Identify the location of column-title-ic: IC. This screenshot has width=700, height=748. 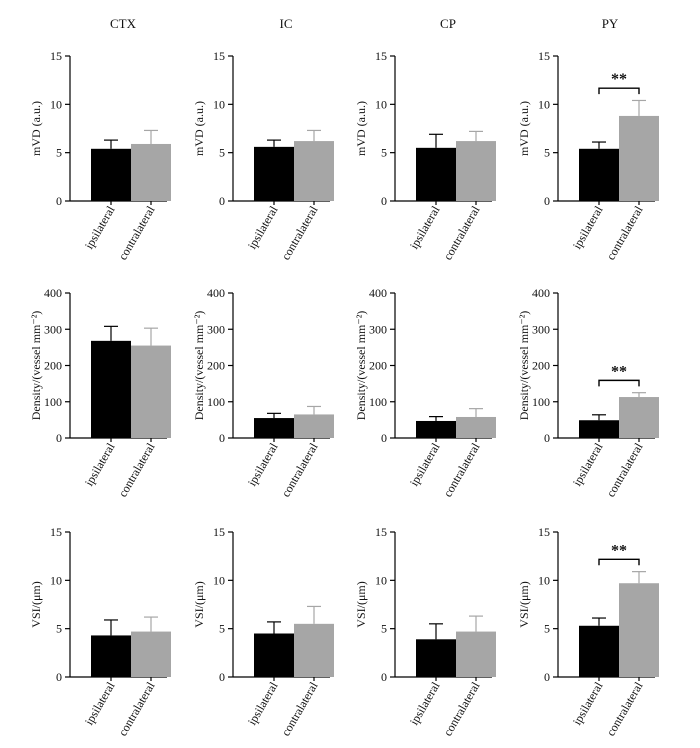
(286, 23).